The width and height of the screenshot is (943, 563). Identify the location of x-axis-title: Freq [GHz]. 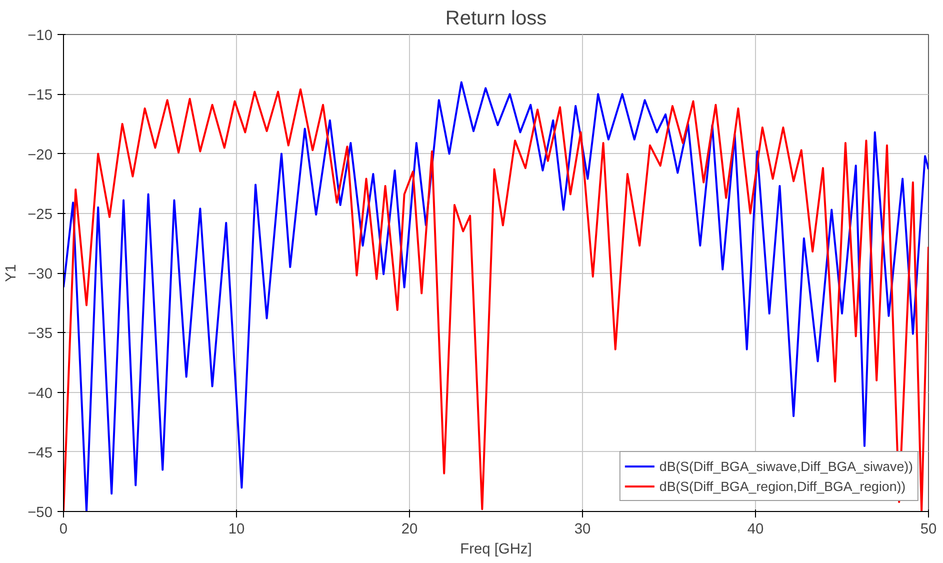
(496, 550).